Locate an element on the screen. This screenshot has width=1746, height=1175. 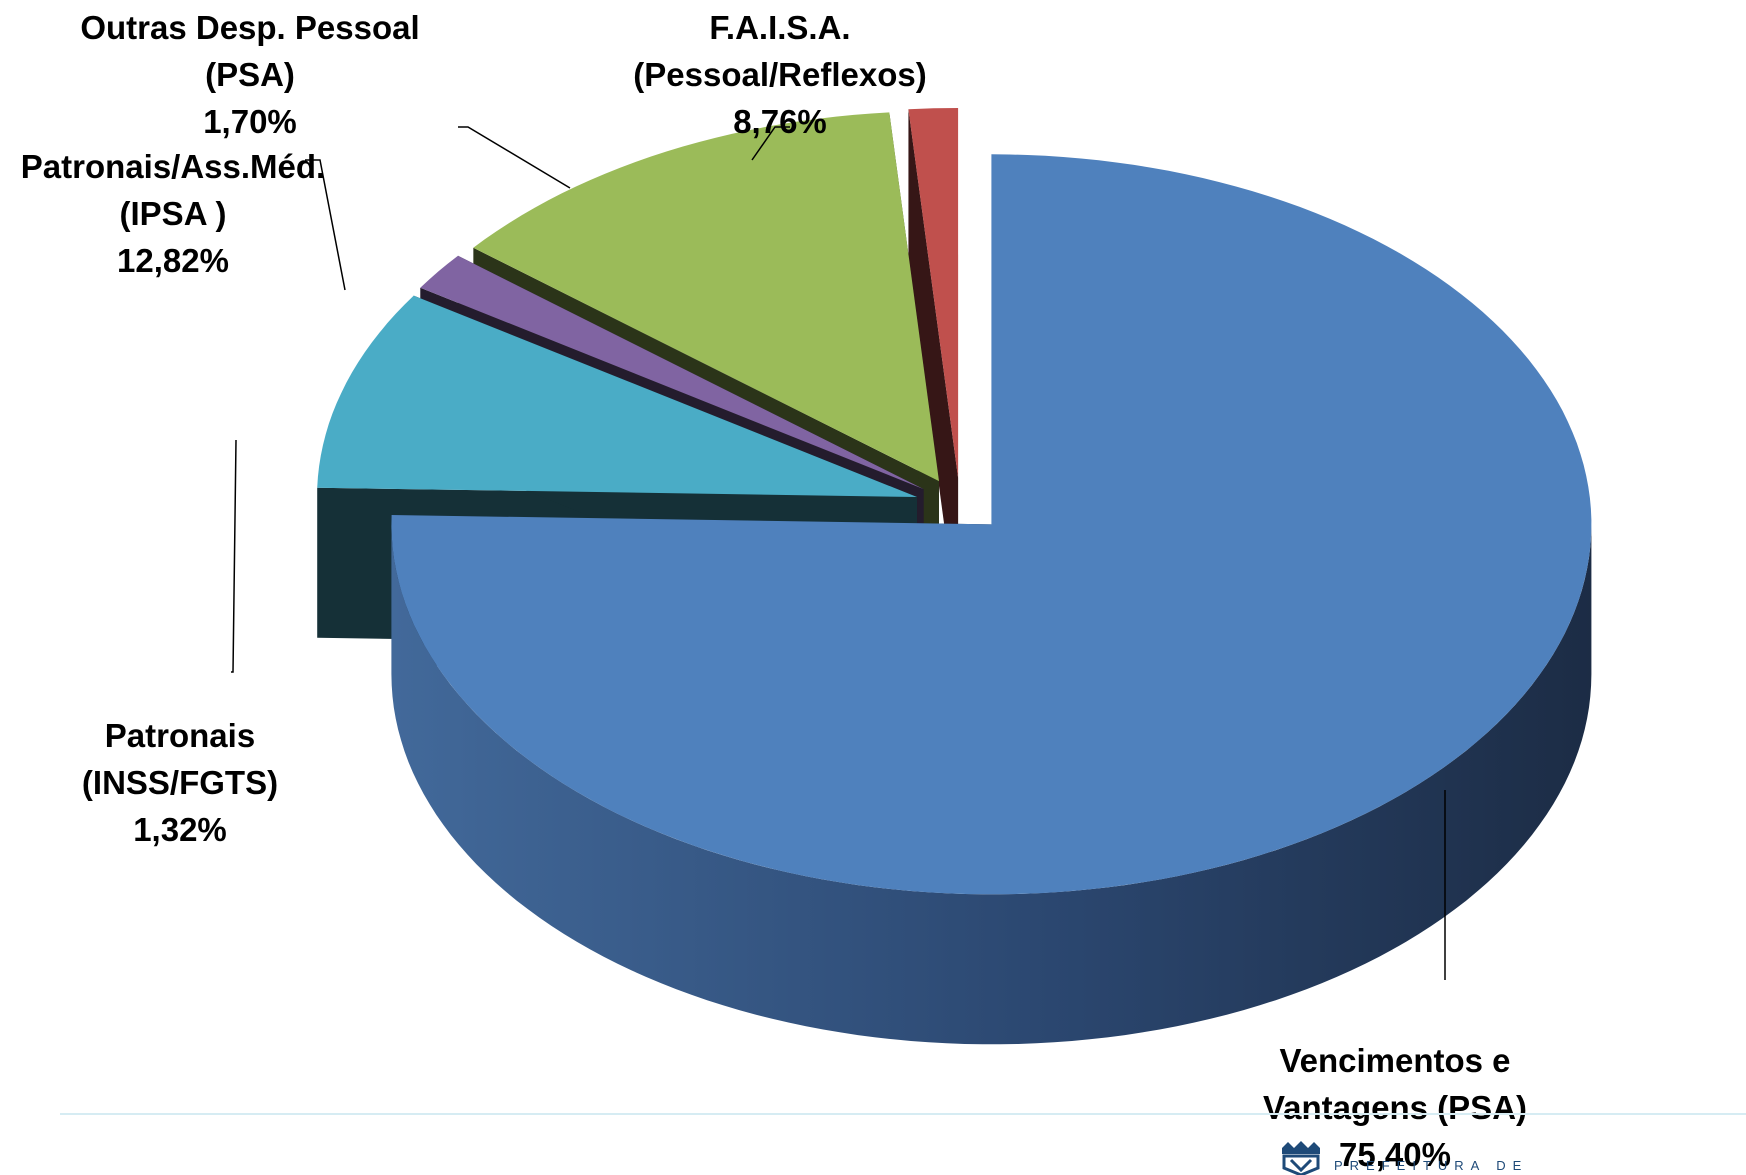
label-faisa-line2: (Pessoal/Reflexos) is located at coordinates (780, 74).